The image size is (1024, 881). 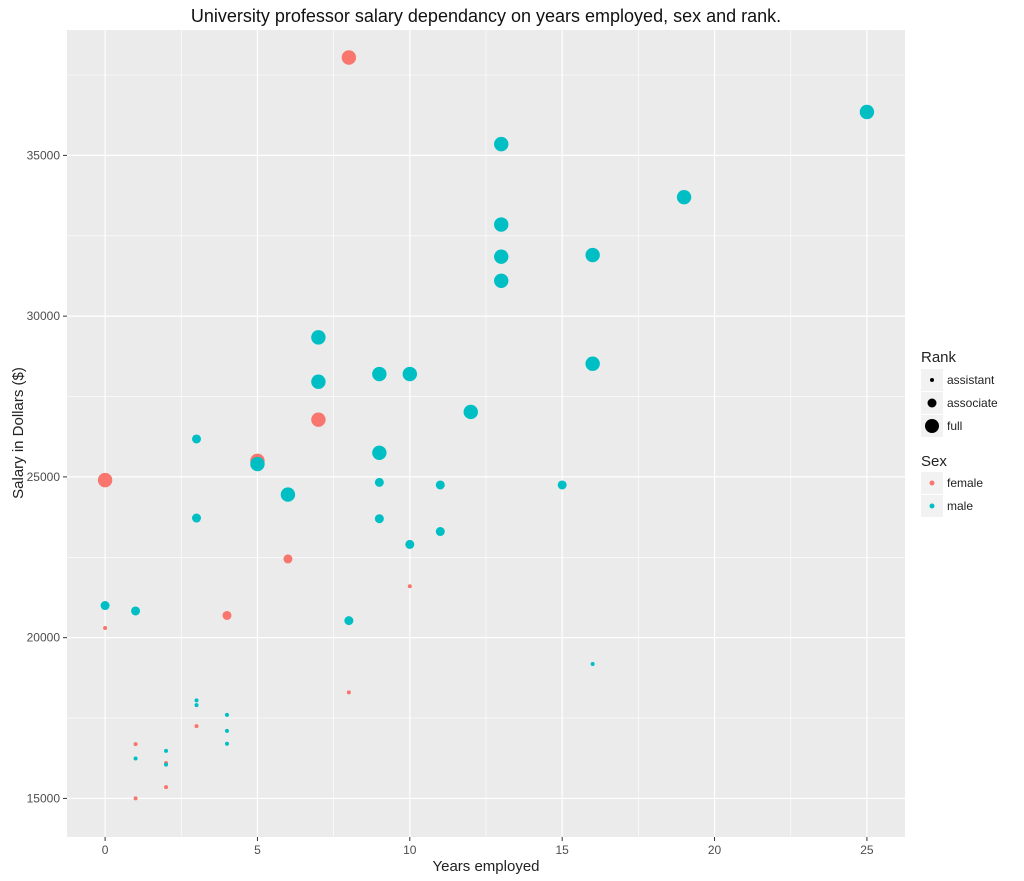 I want to click on legend-label-associate: associate, so click(x=972, y=403).